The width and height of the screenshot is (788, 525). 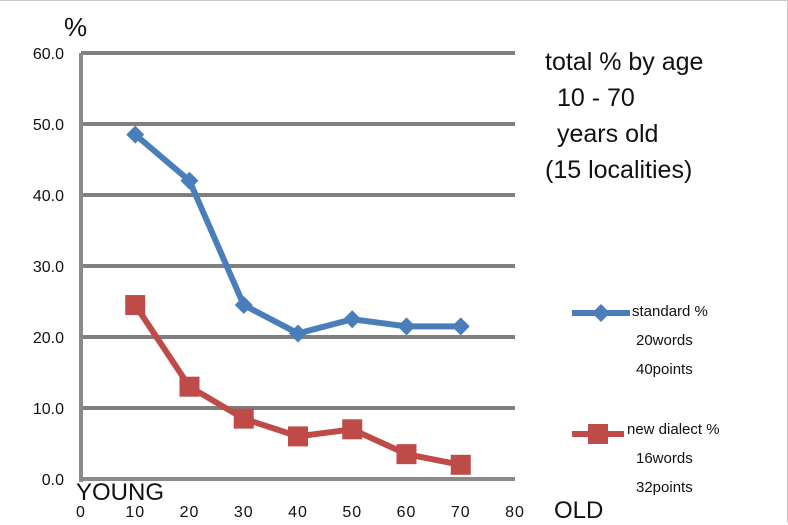 What do you see at coordinates (81, 512) in the screenshot?
I see `x-tick-label: 0` at bounding box center [81, 512].